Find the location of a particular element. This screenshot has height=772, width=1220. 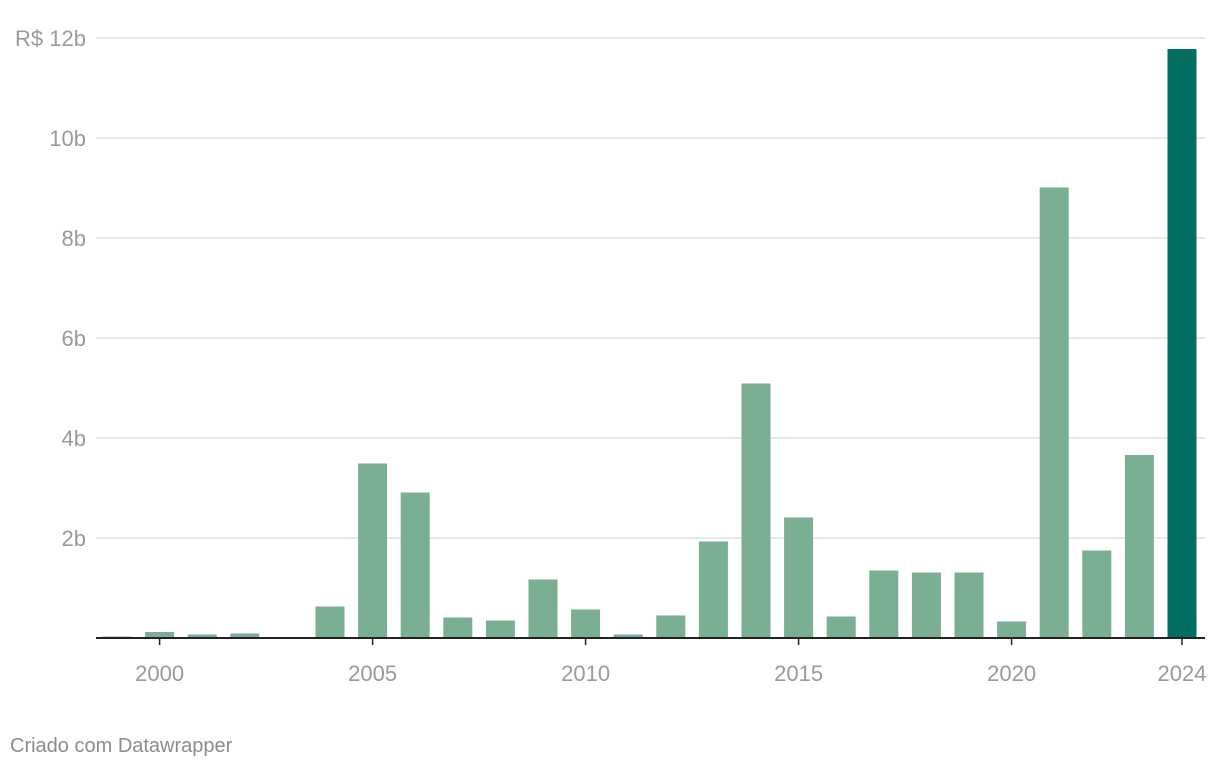

bar-2021 is located at coordinates (1054, 412).